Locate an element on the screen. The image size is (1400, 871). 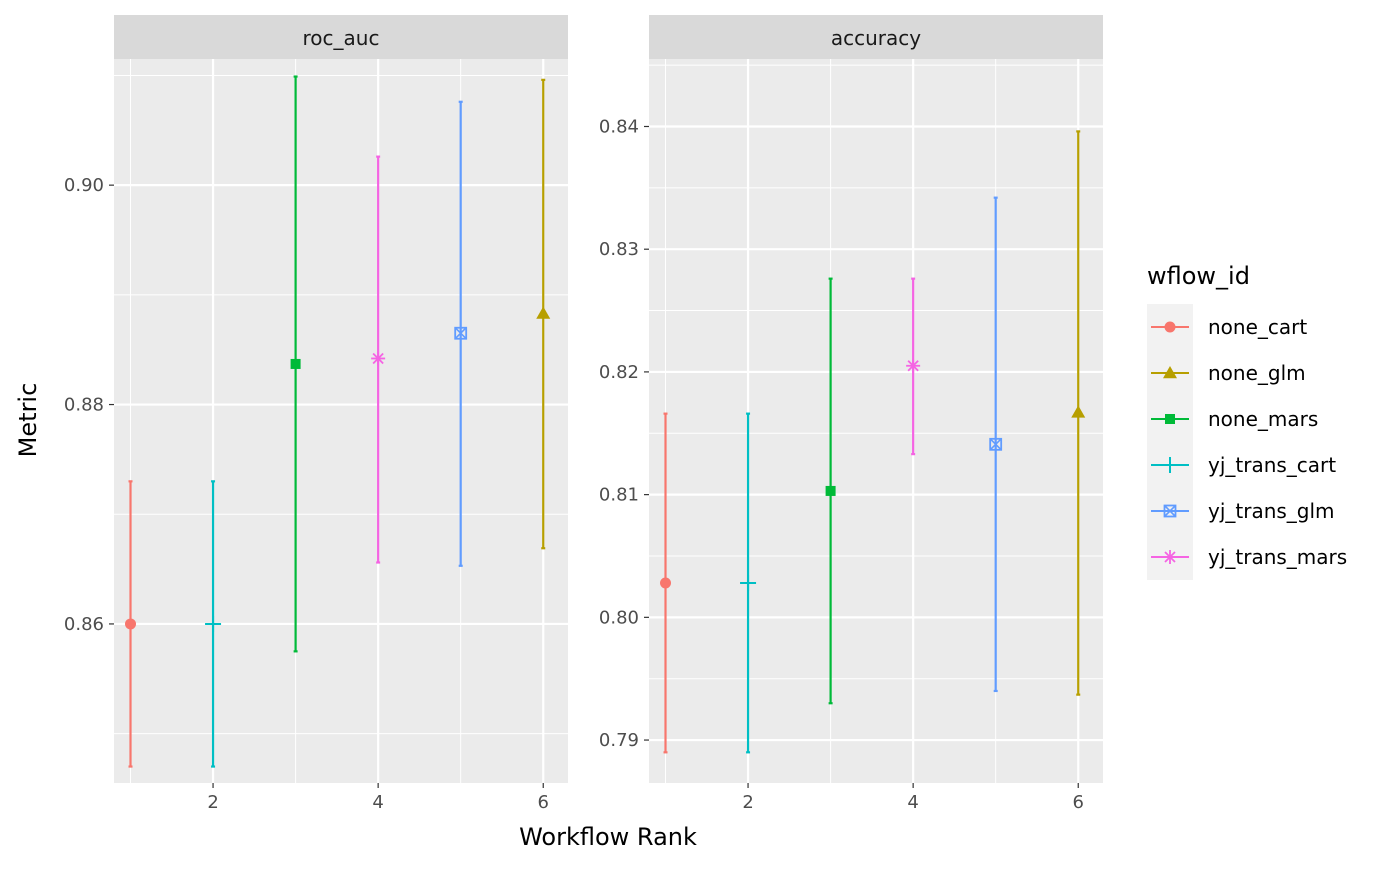
y-tick-label: 0.81 is located at coordinates (619, 495).